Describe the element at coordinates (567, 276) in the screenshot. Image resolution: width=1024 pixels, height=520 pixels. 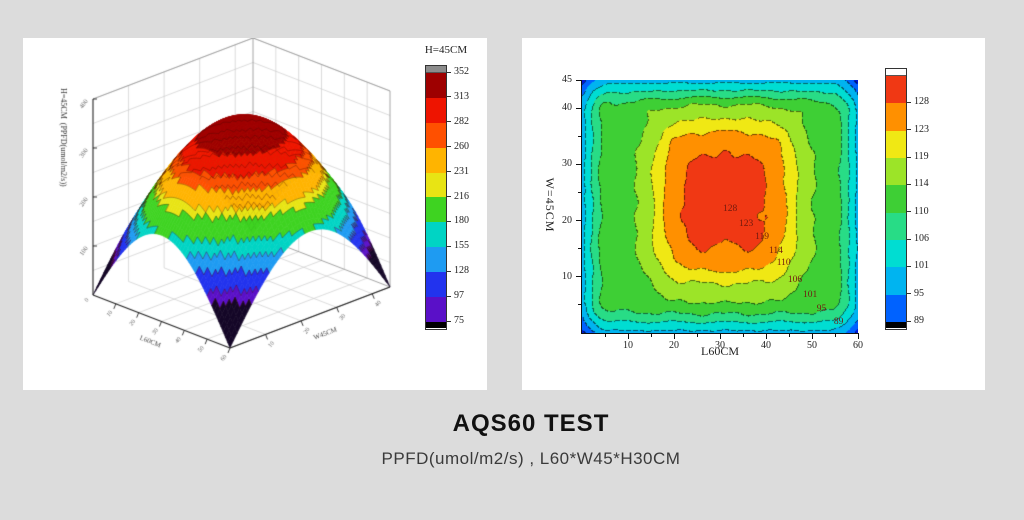
I see `y-tick-label: 10` at that location.